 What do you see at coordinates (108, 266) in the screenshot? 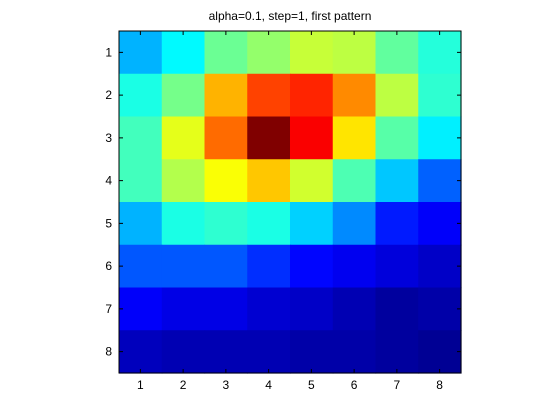
I see `y-tick-label: 6` at bounding box center [108, 266].